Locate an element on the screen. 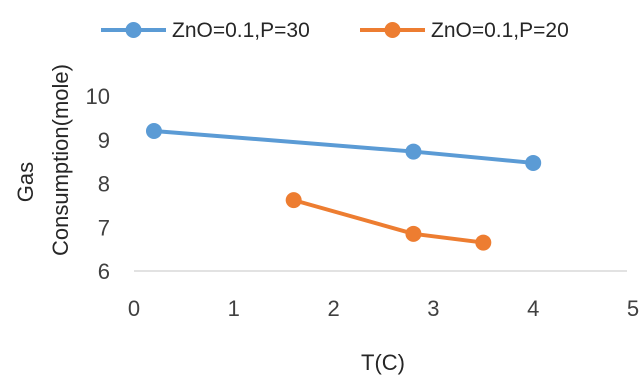 The width and height of the screenshot is (641, 380). x-tick-label: 0 is located at coordinates (134, 308).